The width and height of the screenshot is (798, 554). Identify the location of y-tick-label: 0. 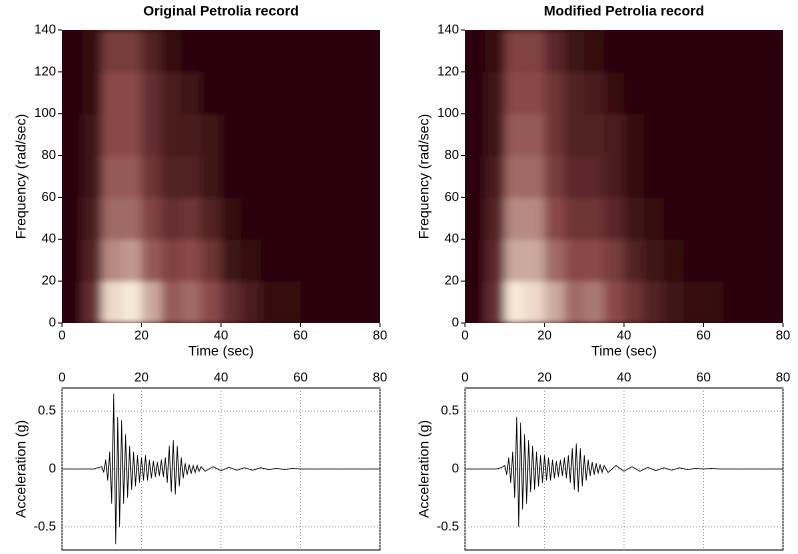
(52, 467).